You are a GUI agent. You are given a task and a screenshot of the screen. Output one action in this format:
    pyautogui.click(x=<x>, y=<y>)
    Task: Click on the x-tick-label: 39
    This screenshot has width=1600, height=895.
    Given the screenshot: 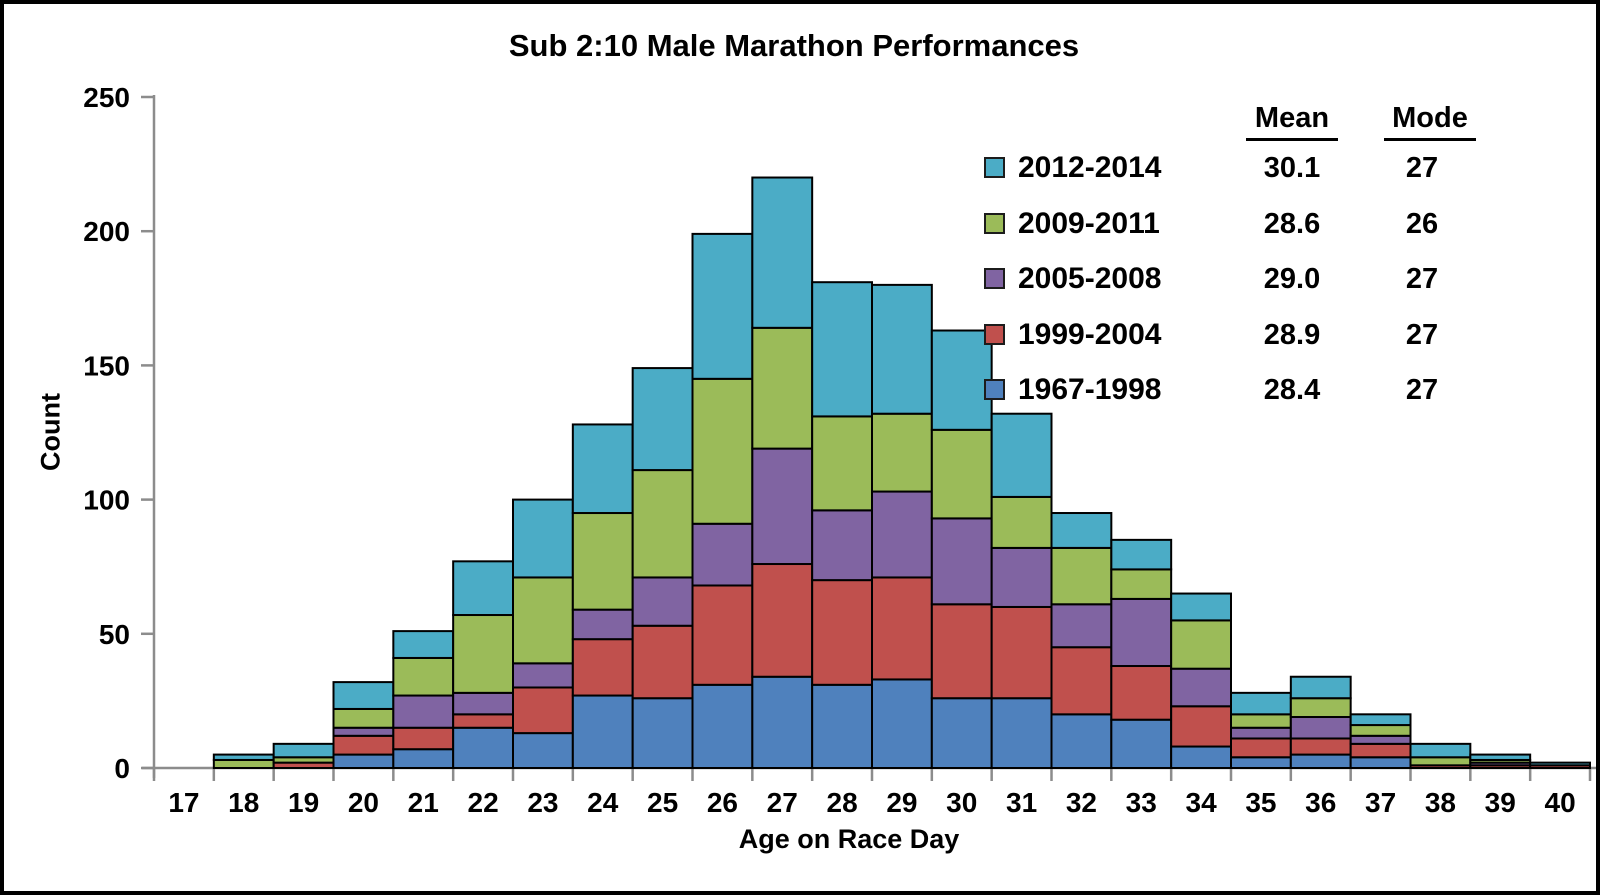 What is the action you would take?
    pyautogui.click(x=1500, y=802)
    